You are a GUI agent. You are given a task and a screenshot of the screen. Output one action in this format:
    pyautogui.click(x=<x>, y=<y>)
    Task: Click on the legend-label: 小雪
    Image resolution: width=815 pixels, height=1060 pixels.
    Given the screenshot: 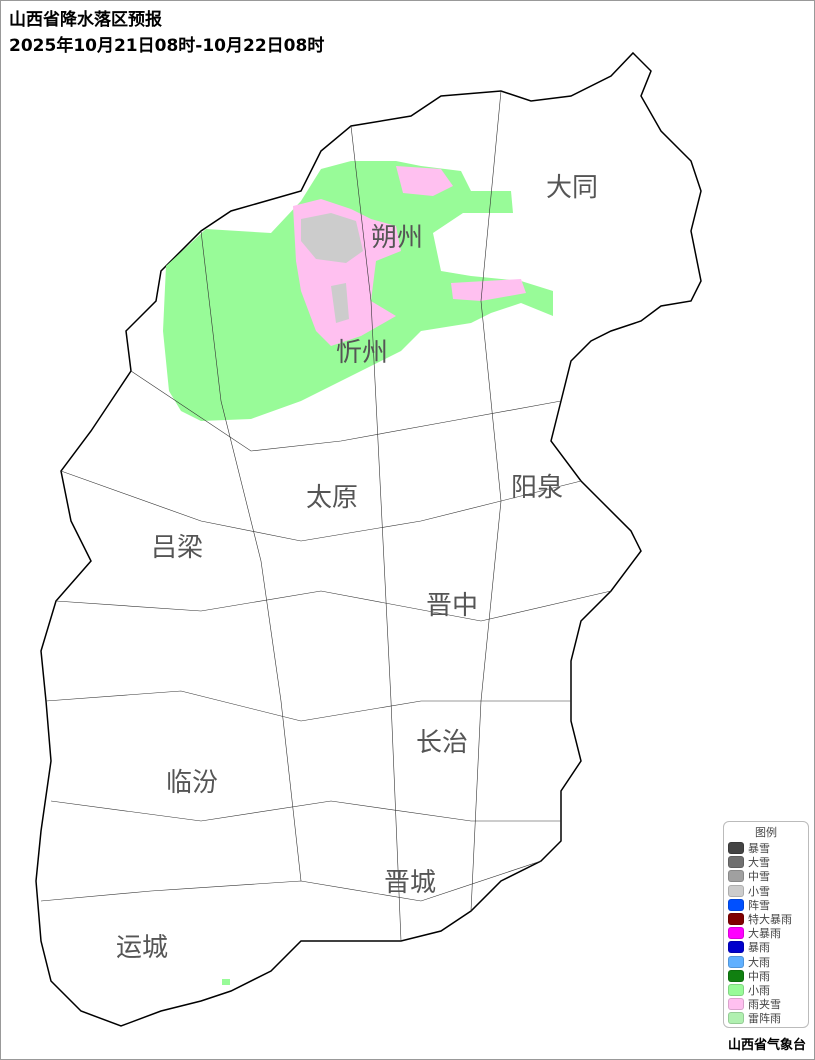 What is the action you would take?
    pyautogui.click(x=759, y=891)
    